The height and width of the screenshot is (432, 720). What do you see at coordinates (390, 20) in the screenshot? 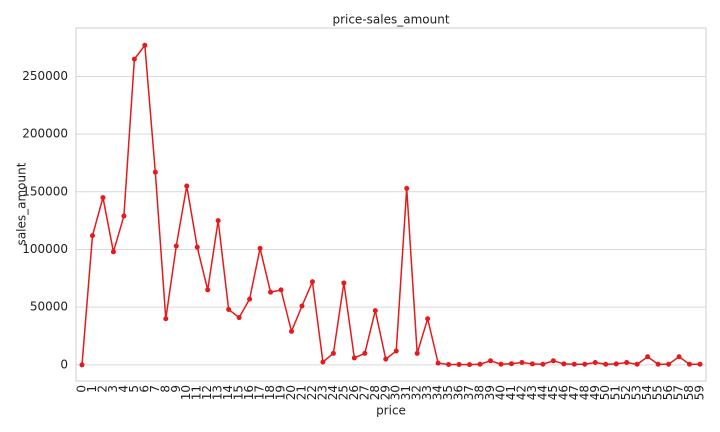
I see `chart-title: price-sales_amount` at bounding box center [390, 20].